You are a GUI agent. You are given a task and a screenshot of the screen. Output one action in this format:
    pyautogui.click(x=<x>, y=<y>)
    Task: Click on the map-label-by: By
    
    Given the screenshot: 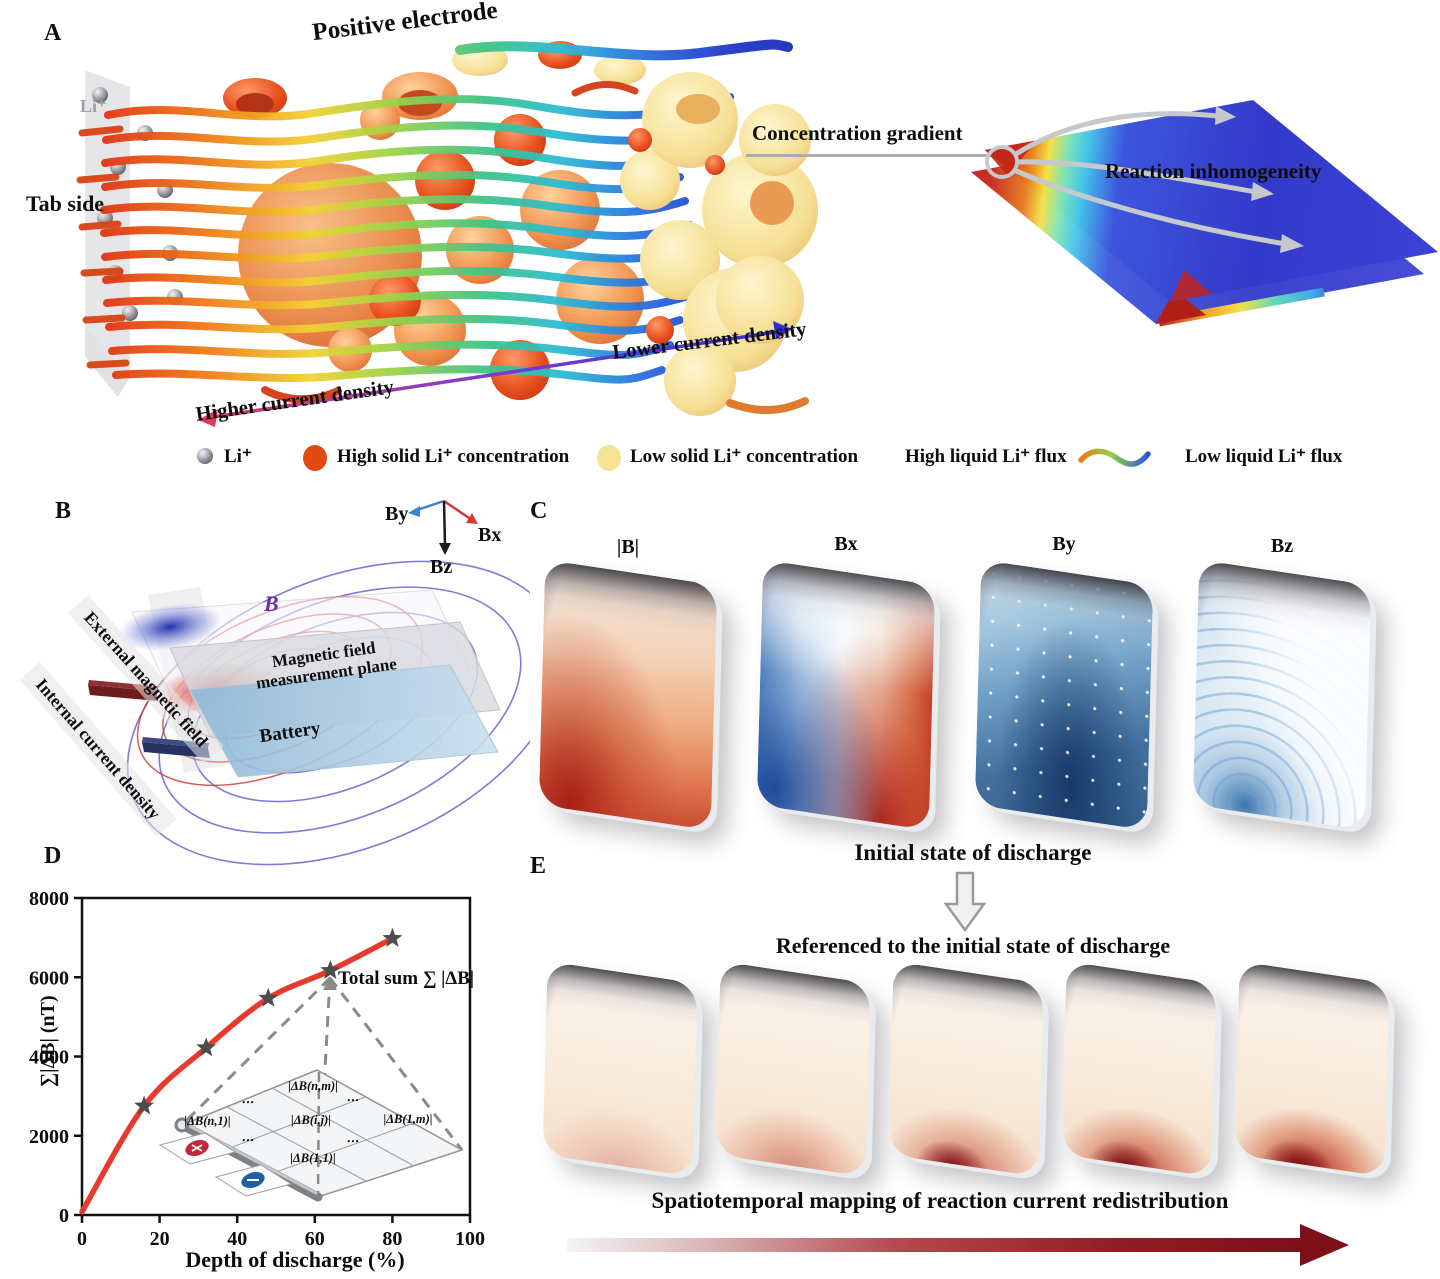 What is the action you would take?
    pyautogui.click(x=1064, y=544)
    